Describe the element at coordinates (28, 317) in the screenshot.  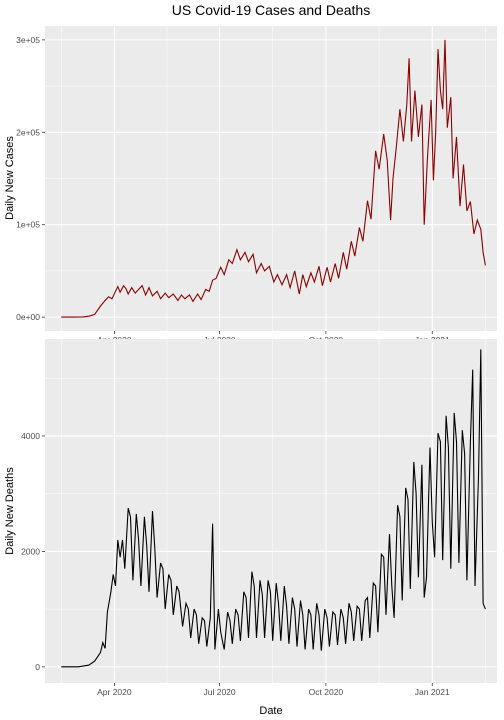
I see `y-tick-label: 0e+00` at that location.